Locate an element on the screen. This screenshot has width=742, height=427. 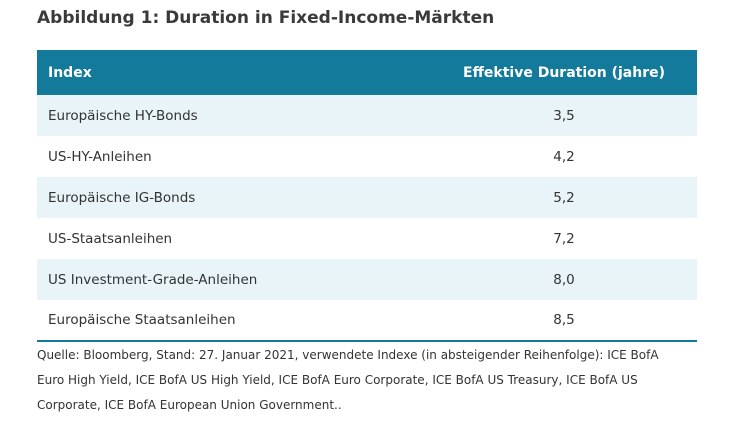
duration-value: 4,2 is located at coordinates (564, 156).